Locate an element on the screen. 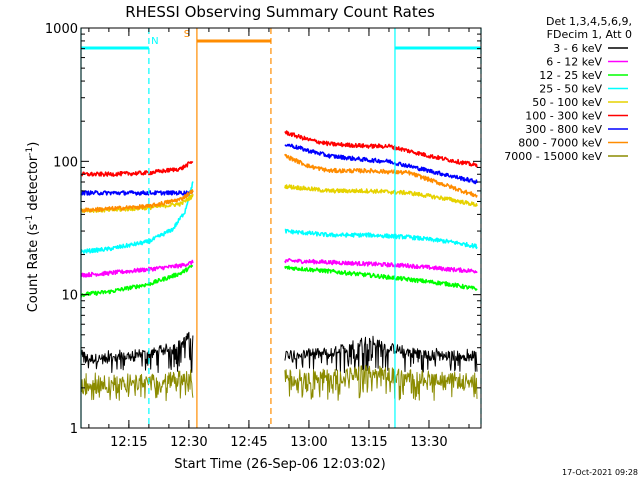 The height and width of the screenshot is (480, 640). legend-label-8: 800 - 7000 keV is located at coordinates (560, 143).